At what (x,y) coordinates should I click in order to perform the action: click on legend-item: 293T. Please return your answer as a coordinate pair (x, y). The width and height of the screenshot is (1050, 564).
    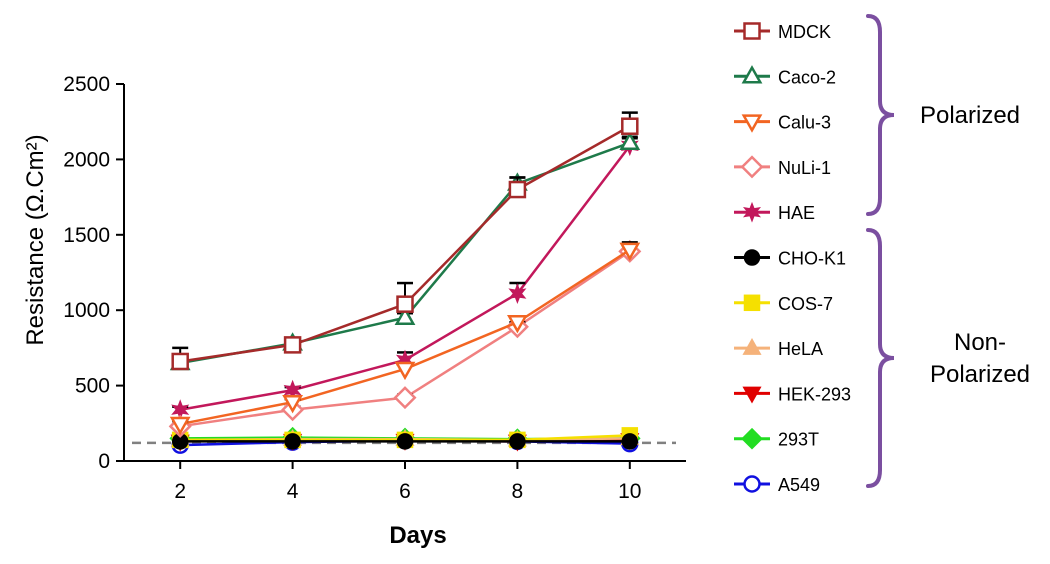
    Looking at the image, I should click on (776, 438).